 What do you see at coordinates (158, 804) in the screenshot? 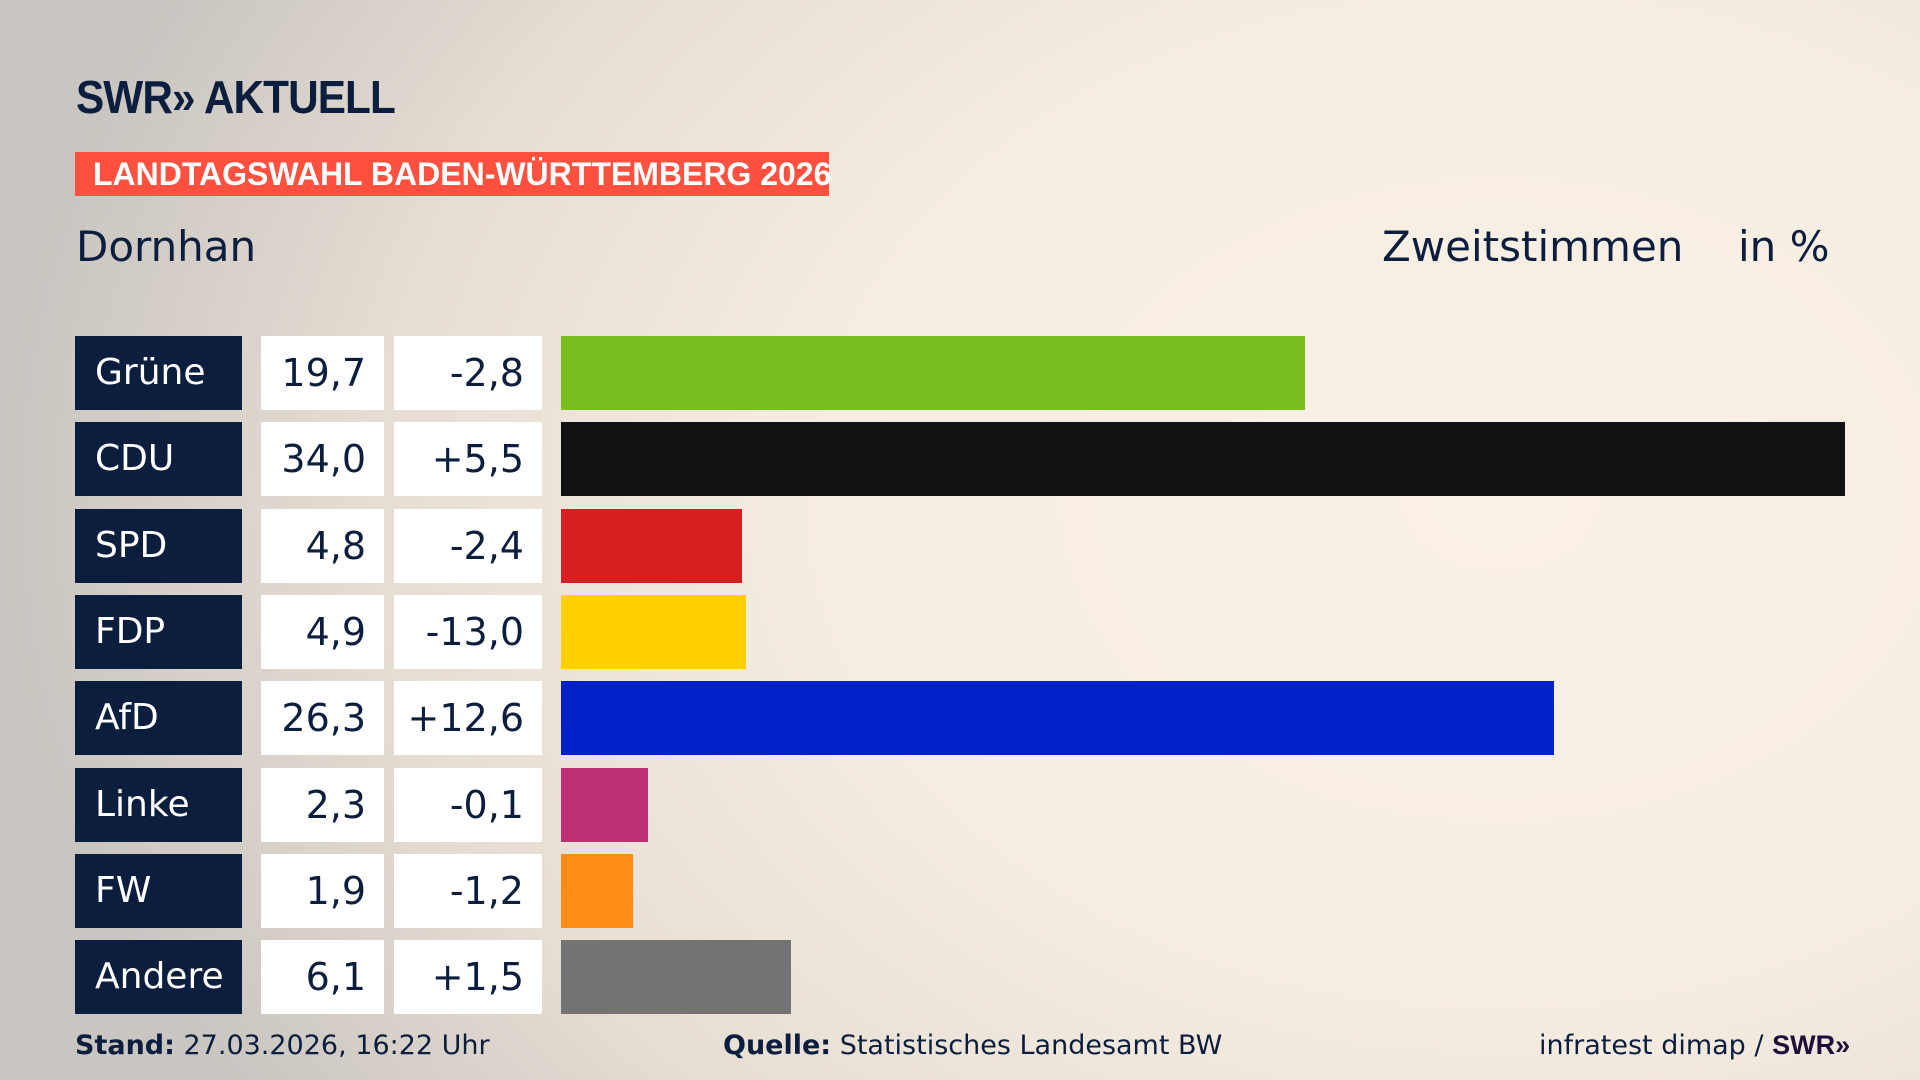
I see `party-label: Linke` at bounding box center [158, 804].